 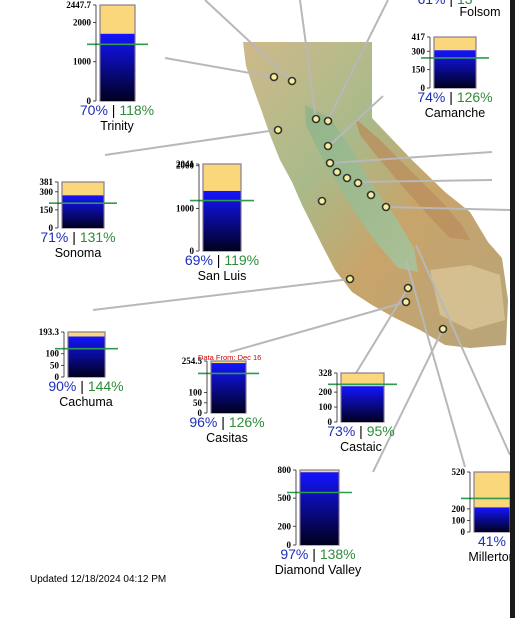 I want to click on percentages: 69% | 119%, so click(x=222, y=260).